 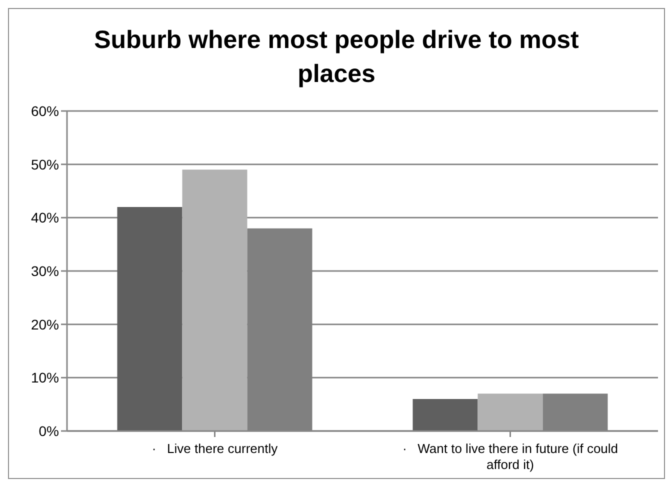 I want to click on y-tick-label: 60%, so click(x=44, y=110).